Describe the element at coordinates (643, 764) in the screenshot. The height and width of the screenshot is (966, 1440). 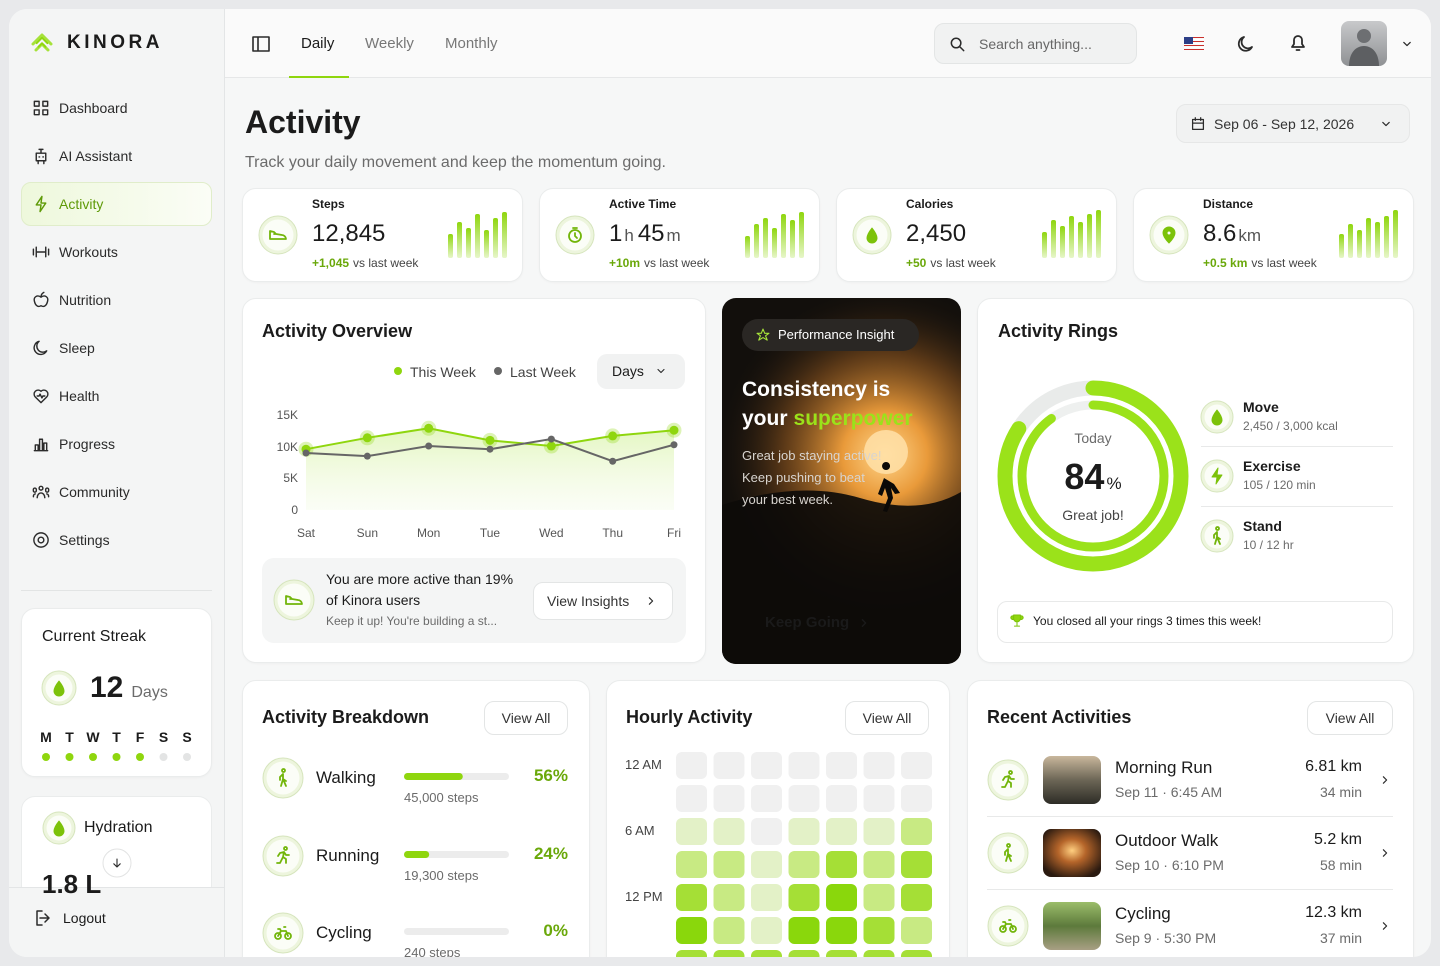
I see `hour-label: 12 AM` at that location.